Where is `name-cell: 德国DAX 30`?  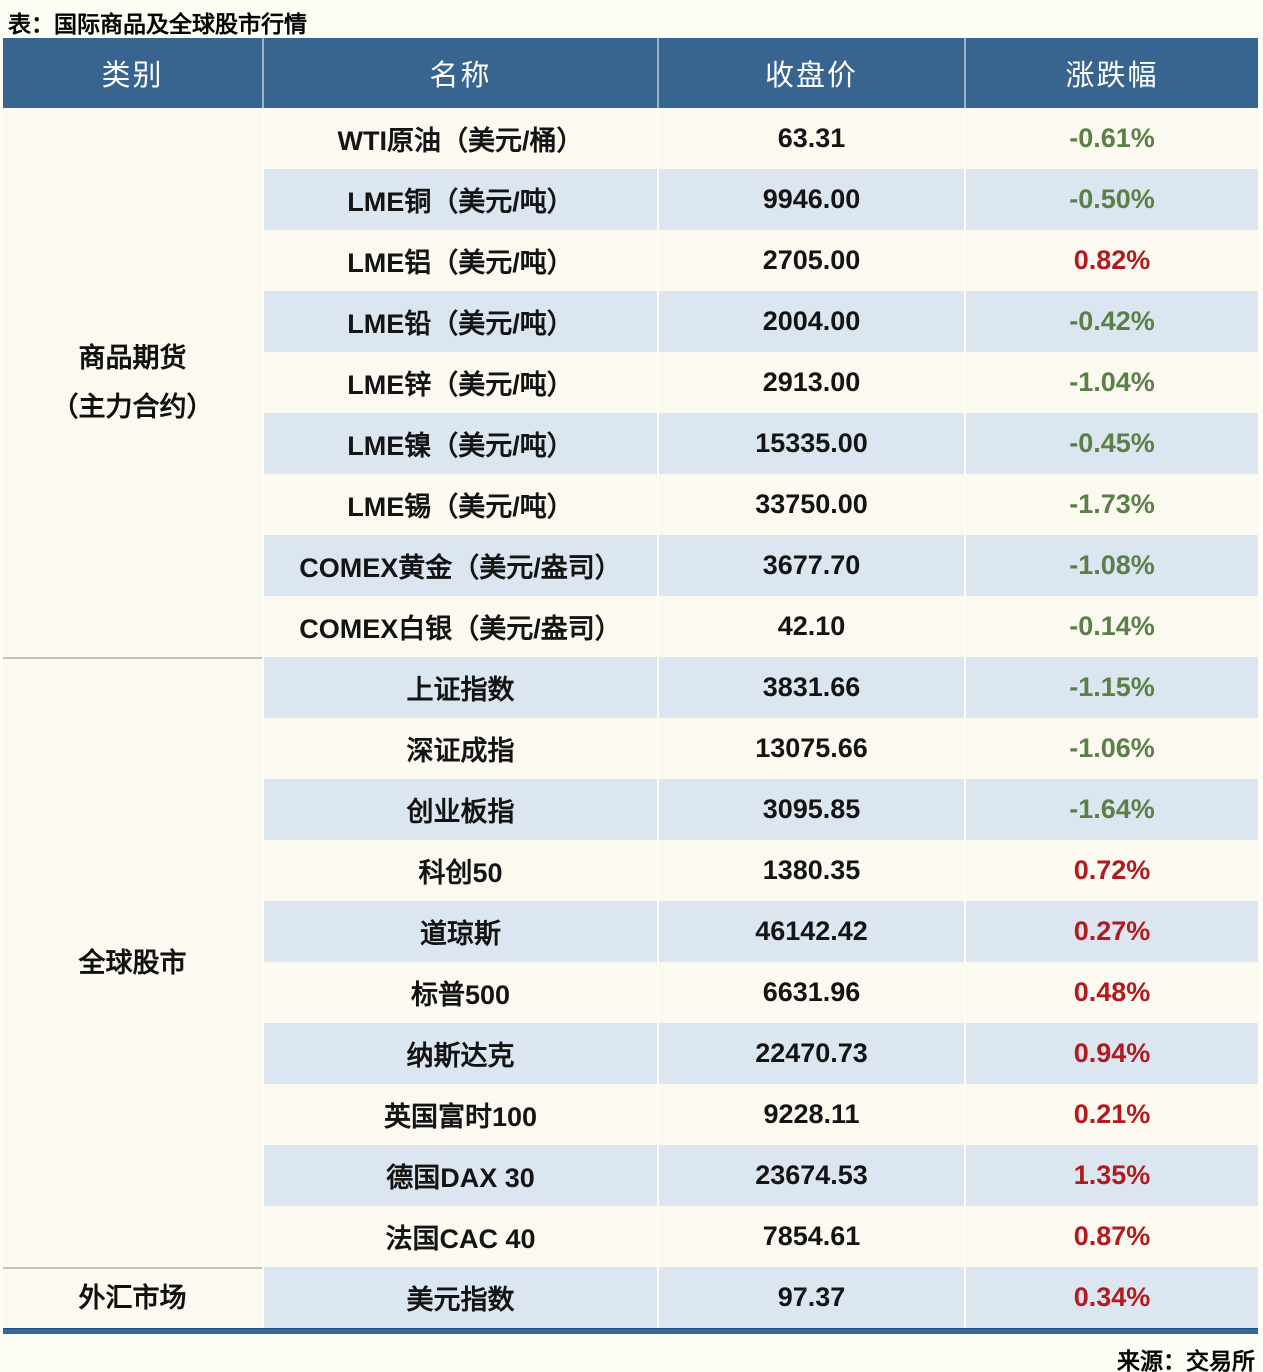 name-cell: 德国DAX 30 is located at coordinates (459, 1175).